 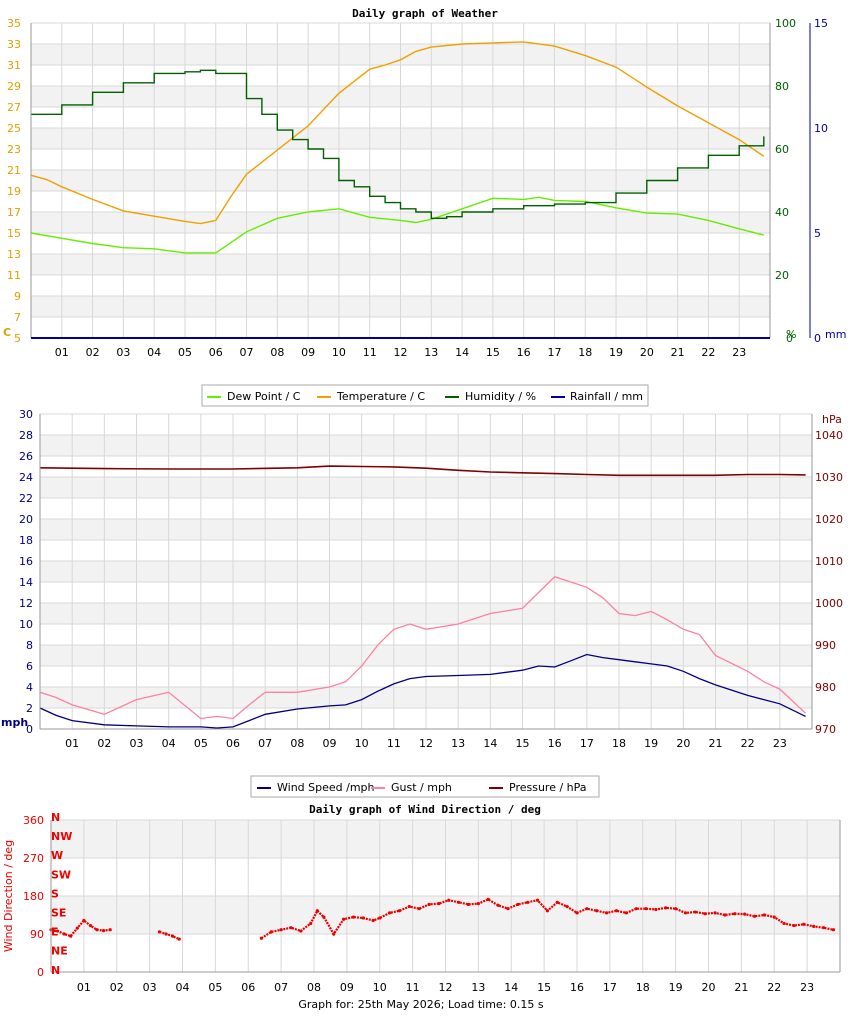 What do you see at coordinates (462, 352) in the screenshot?
I see `x-tick-label: 14` at bounding box center [462, 352].